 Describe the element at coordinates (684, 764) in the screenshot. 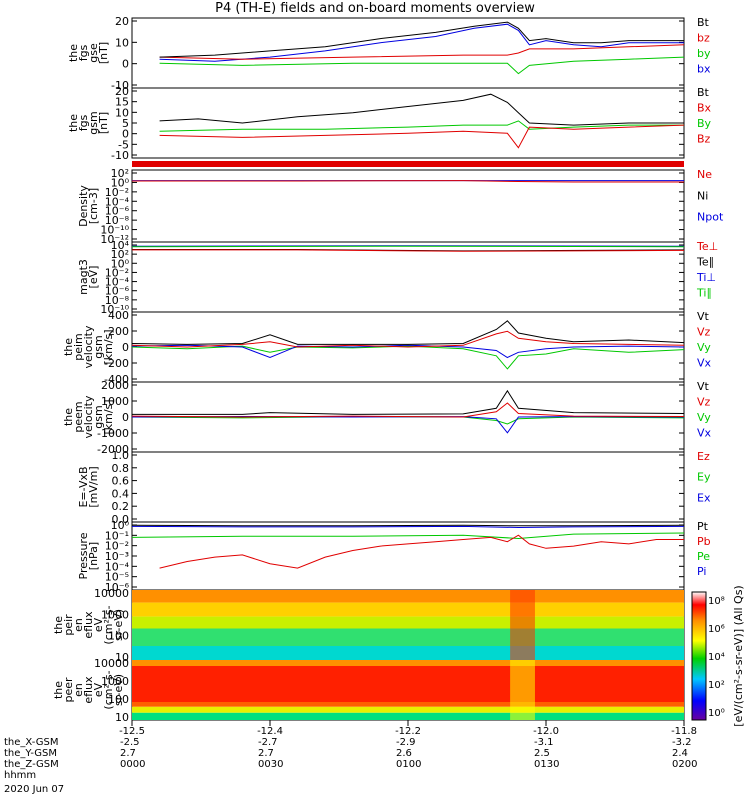

I see `x-tick-label: 0200` at that location.